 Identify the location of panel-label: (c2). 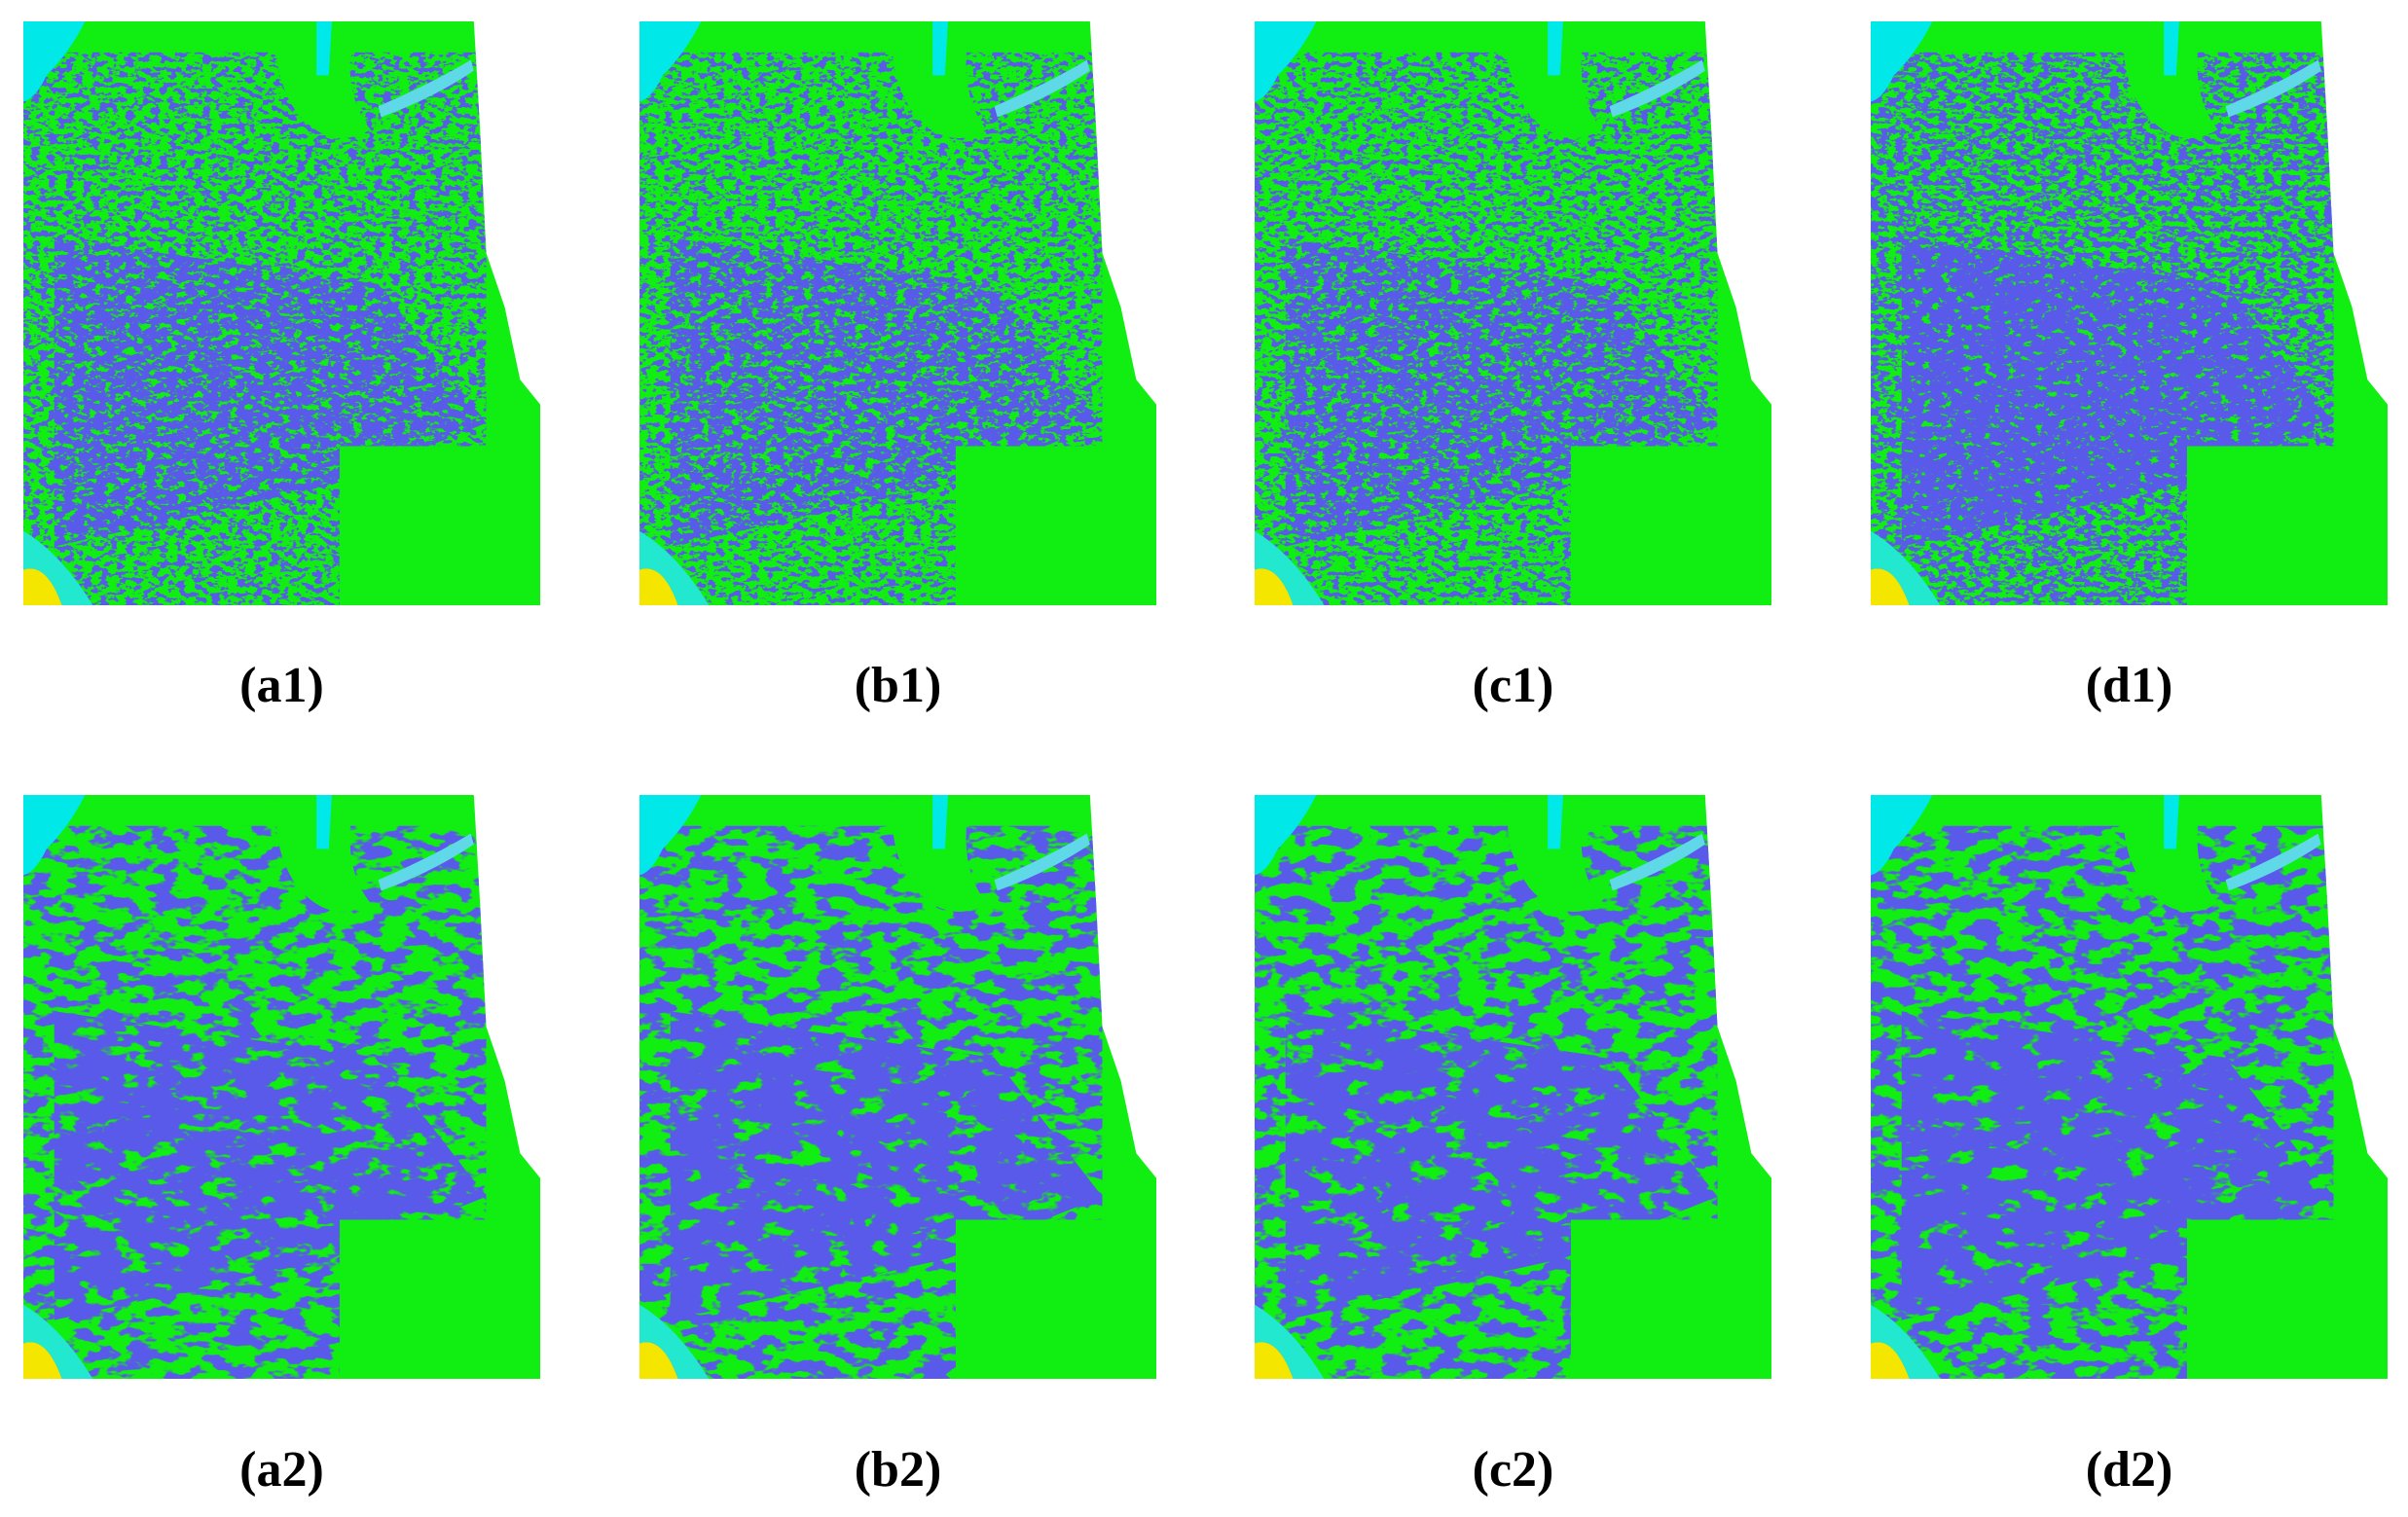
(1514, 1470).